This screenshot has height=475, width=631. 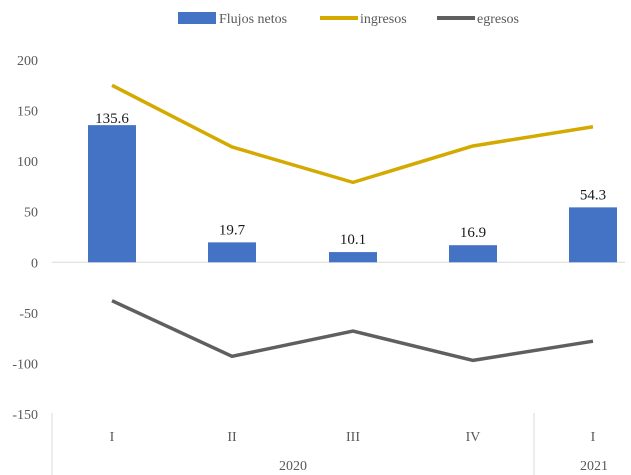 I want to click on legend-swatch-flujos-netos, so click(x=197, y=18).